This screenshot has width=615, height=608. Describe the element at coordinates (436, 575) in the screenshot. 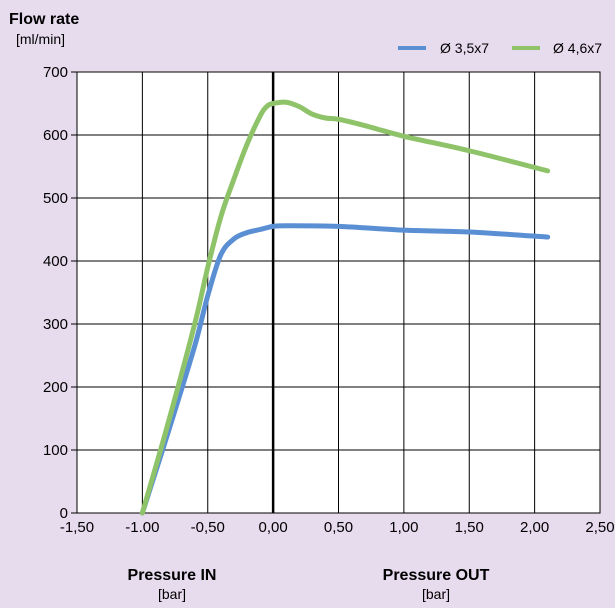

I see `x-axis-right-title: Pressure OUT` at that location.